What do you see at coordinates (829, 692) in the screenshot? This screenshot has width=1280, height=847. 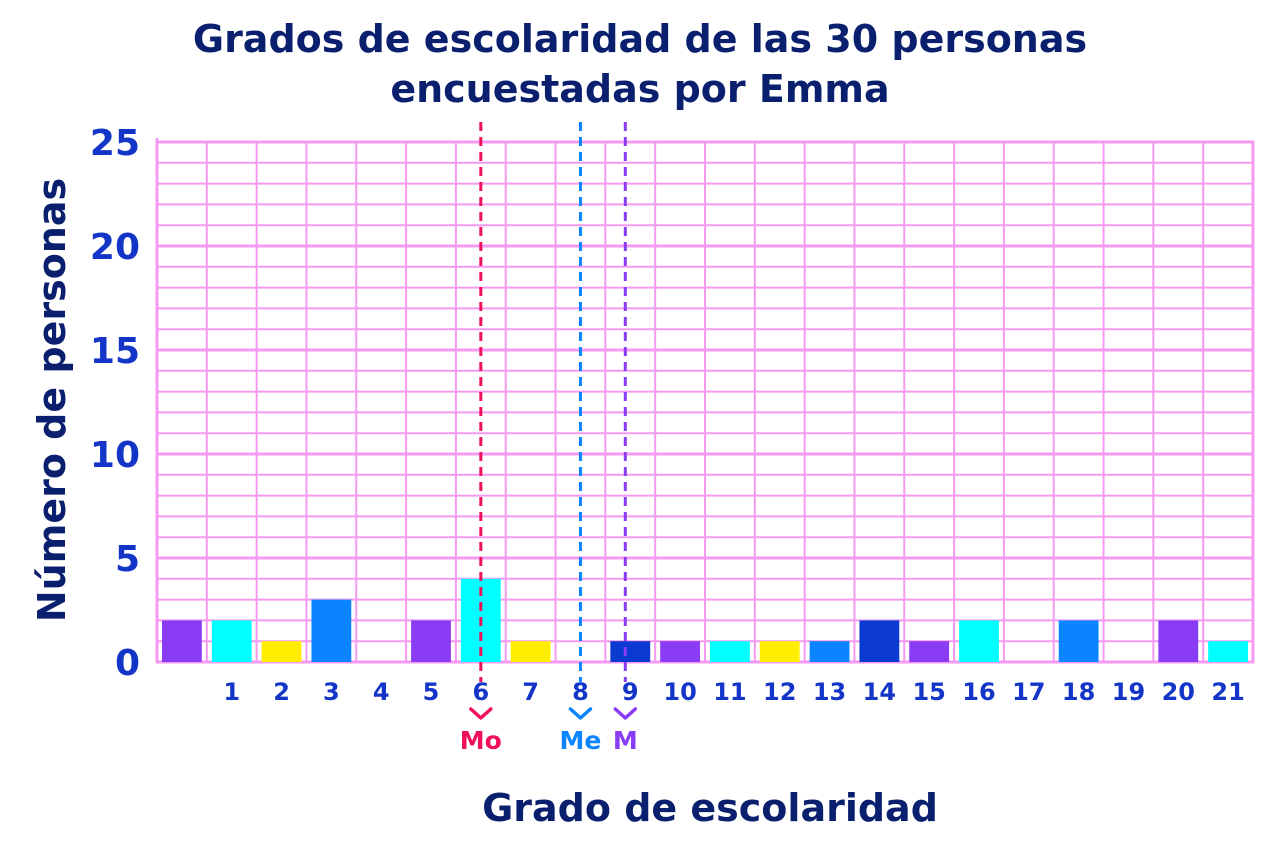 I see `x-tick-label: 13` at bounding box center [829, 692].